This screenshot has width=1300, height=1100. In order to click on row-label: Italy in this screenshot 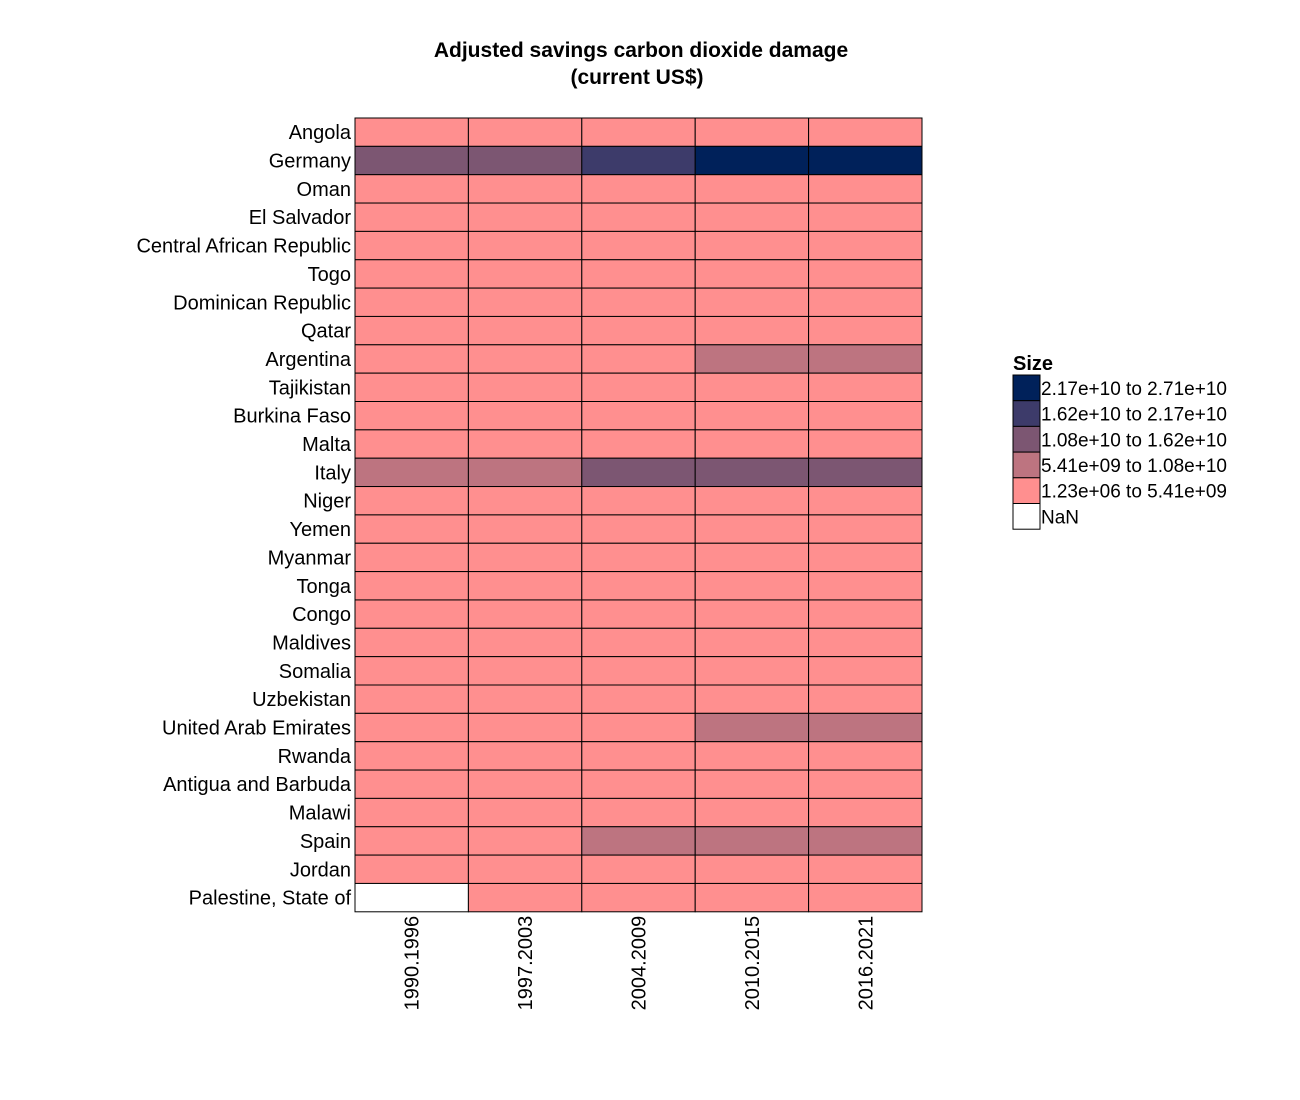, I will do `click(332, 473)`.